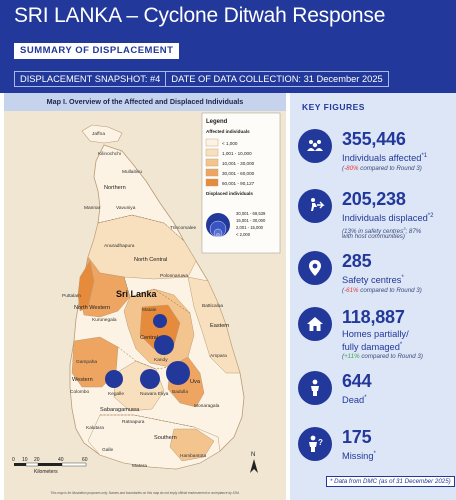 The image size is (456, 500). I want to click on displaced-detail-1-rest: ; 87%, so click(413, 232).